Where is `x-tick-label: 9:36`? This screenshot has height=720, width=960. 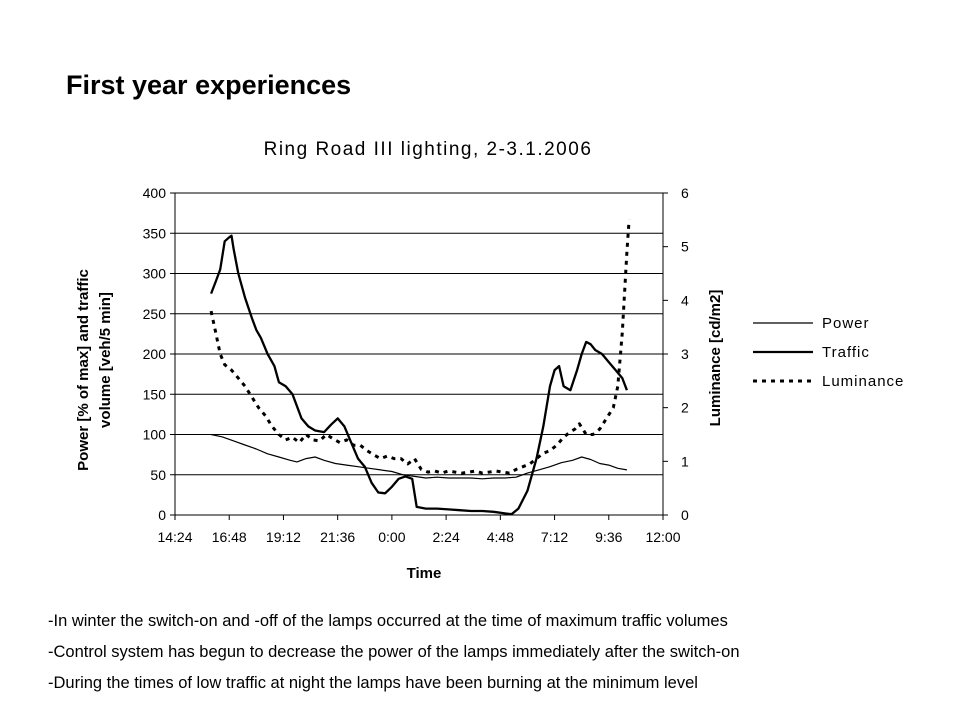
x-tick-label: 9:36 is located at coordinates (608, 537).